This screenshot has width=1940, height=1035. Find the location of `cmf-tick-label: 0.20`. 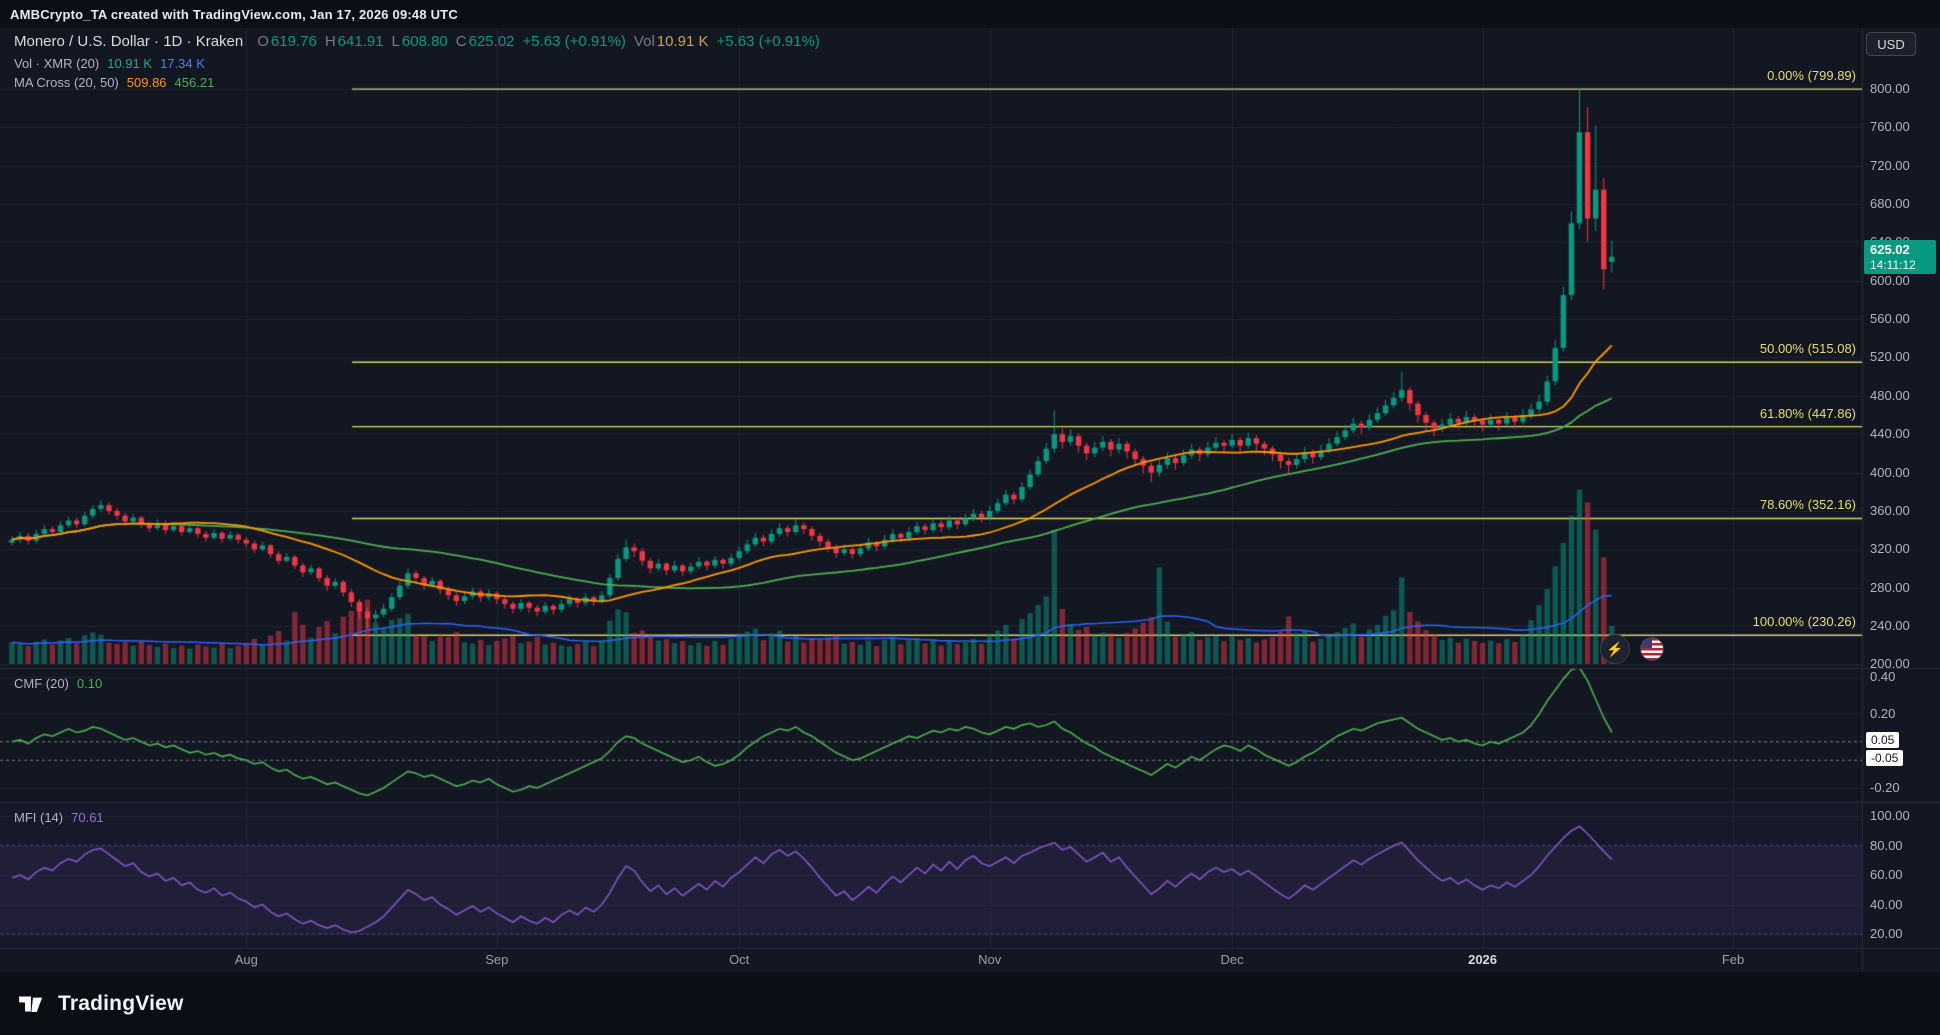

cmf-tick-label: 0.20 is located at coordinates (1883, 713).